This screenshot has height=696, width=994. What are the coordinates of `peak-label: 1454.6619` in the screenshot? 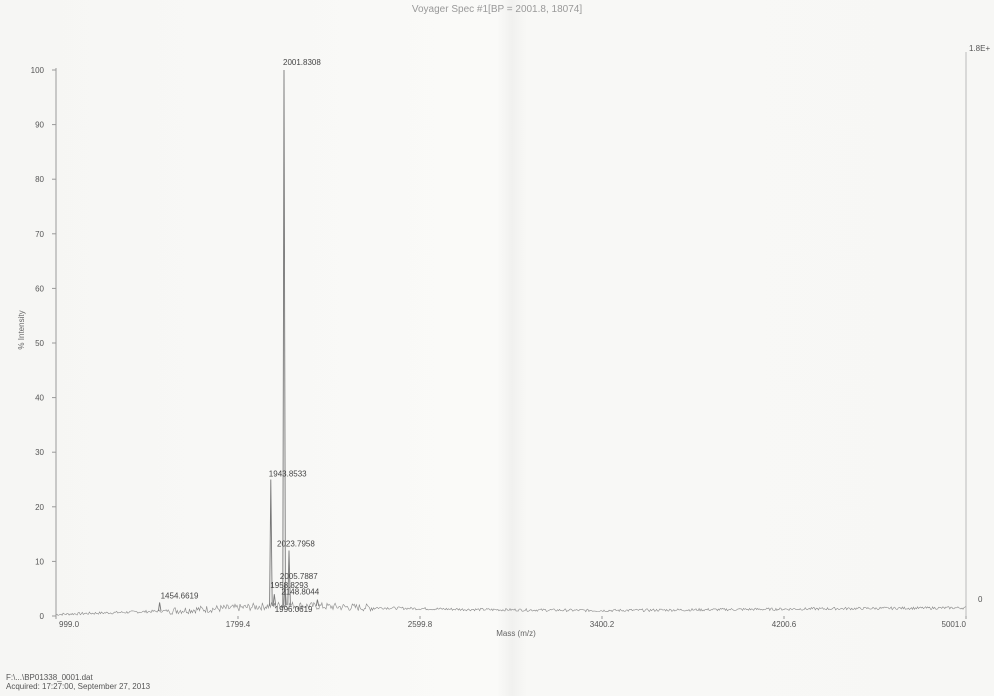 It's located at (180, 595).